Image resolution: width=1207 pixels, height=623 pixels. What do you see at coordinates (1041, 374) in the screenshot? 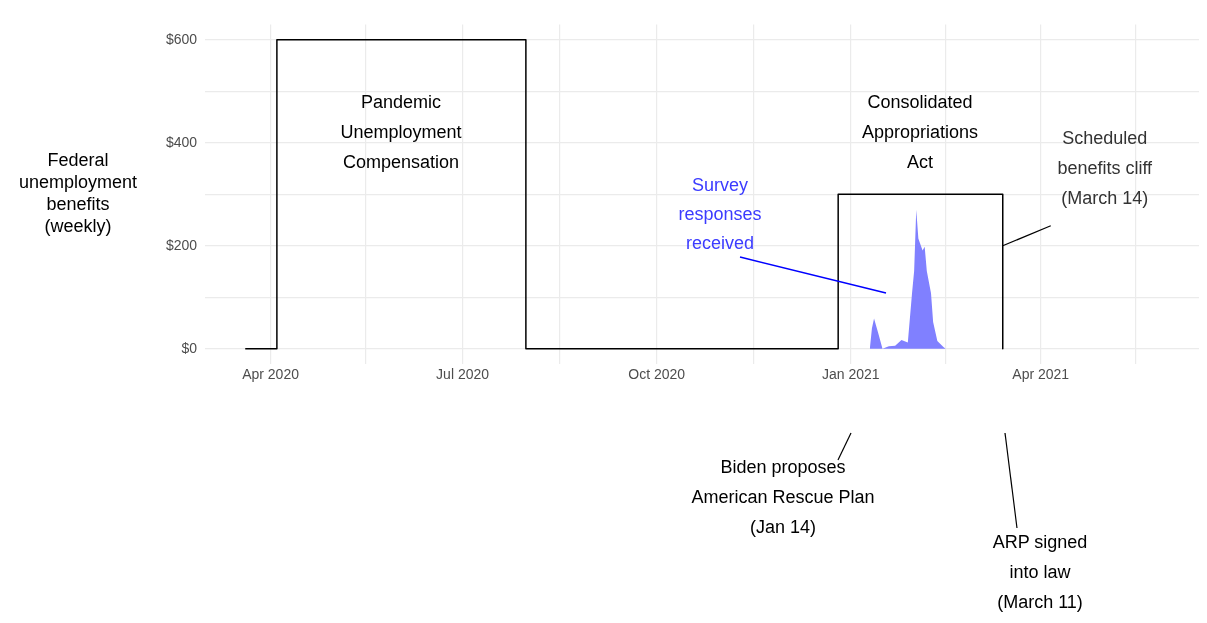
I see `x-tick-label: Apr 2021` at bounding box center [1041, 374].